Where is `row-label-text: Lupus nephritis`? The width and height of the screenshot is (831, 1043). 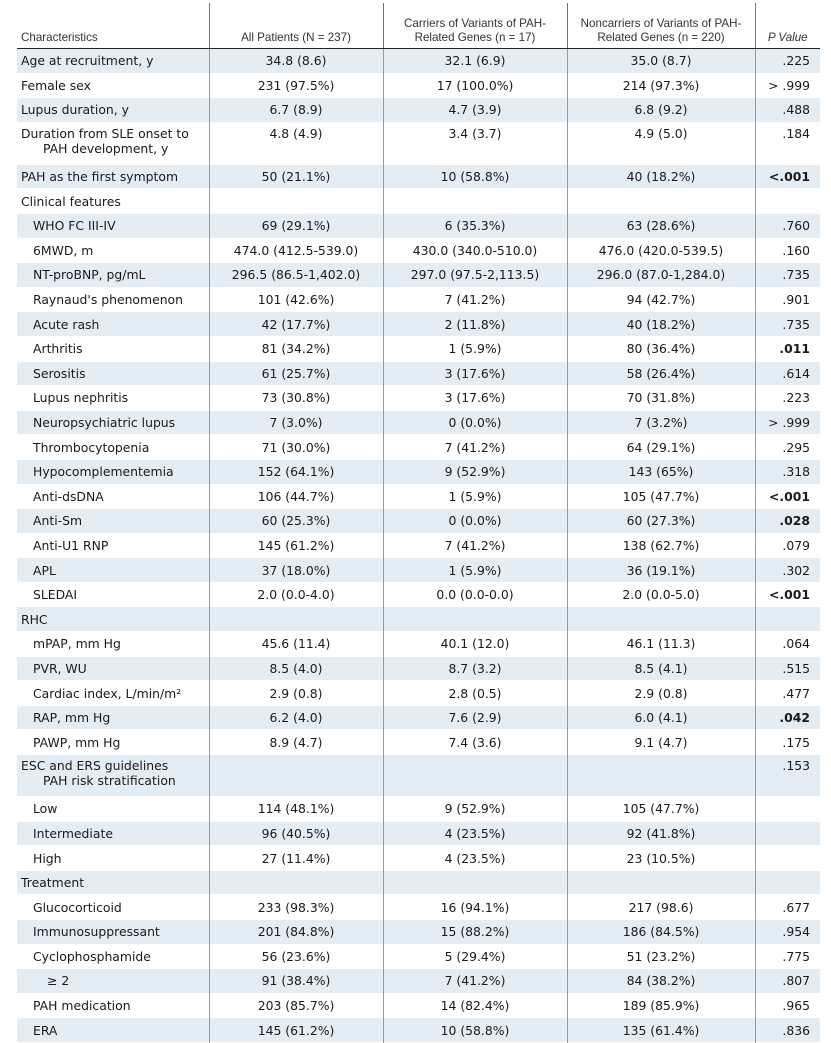
row-label-text: Lupus nephritis is located at coordinates (81, 398).